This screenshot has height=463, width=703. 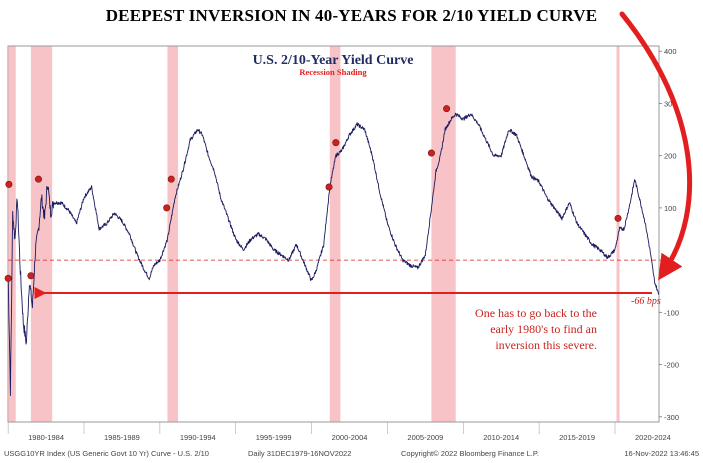 What do you see at coordinates (46, 437) in the screenshot?
I see `x-tick-label: 1980-1984` at bounding box center [46, 437].